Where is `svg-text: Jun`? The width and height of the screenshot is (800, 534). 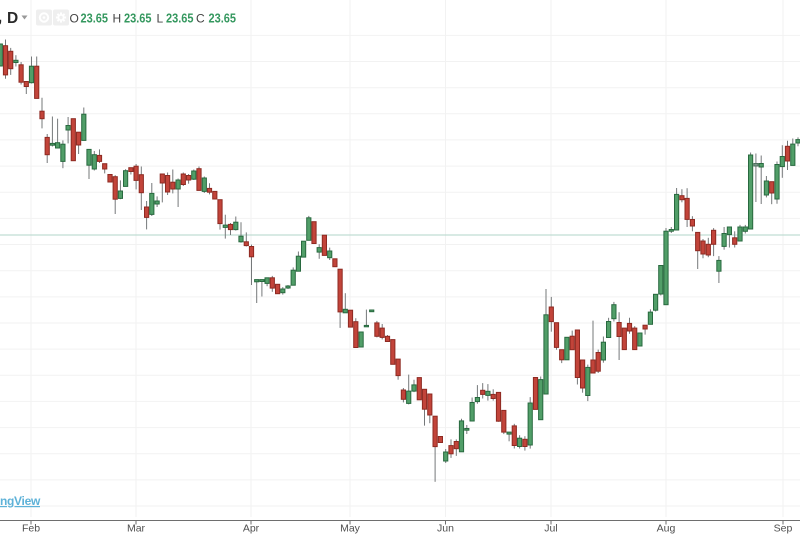
svg-text: Jun is located at coordinates (445, 528).